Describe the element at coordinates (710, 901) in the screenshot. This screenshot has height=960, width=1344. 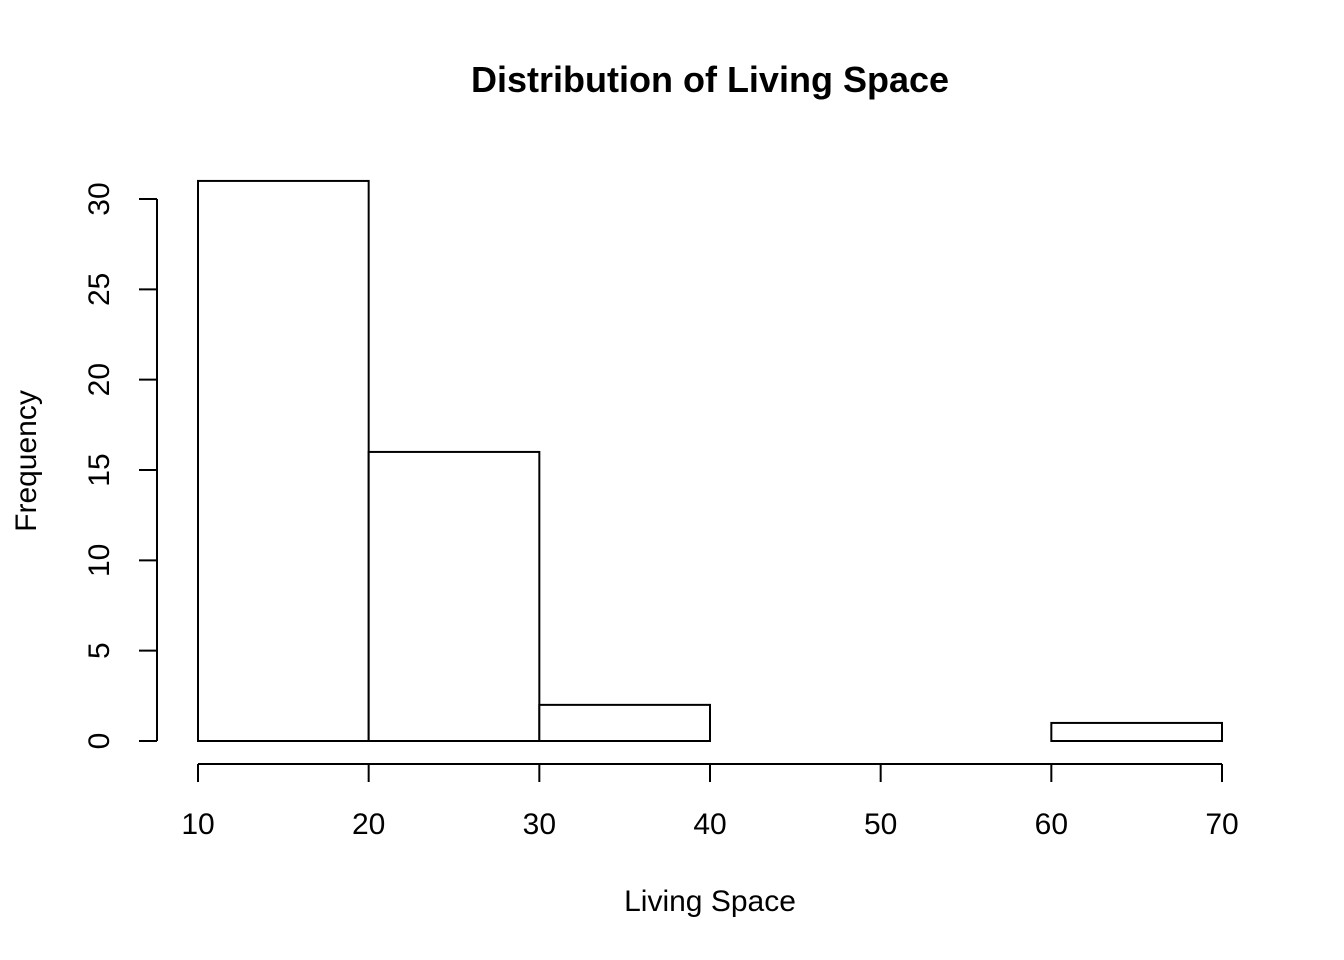
I see `x-axis-title: Living Space` at that location.